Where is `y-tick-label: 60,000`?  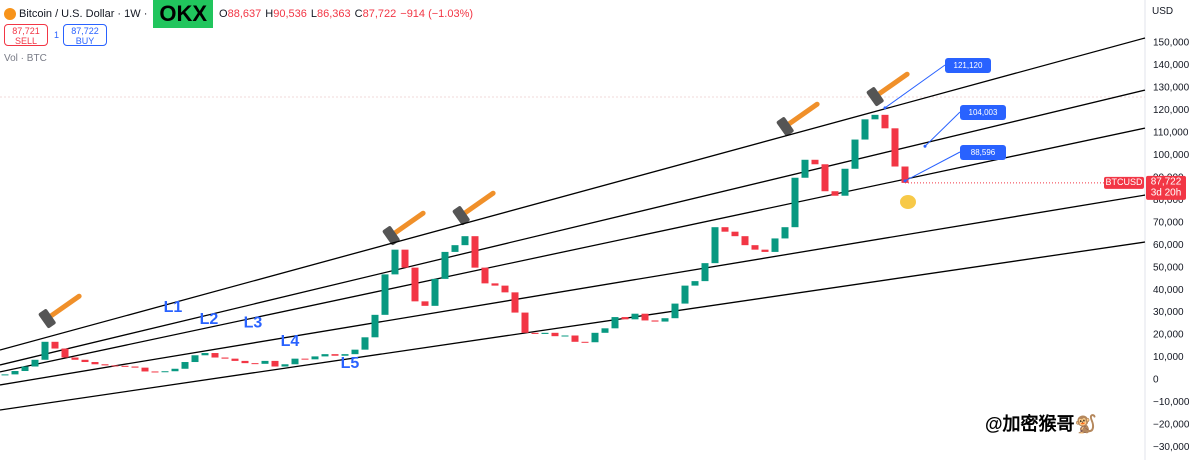 y-tick-label: 60,000 is located at coordinates (1168, 245).